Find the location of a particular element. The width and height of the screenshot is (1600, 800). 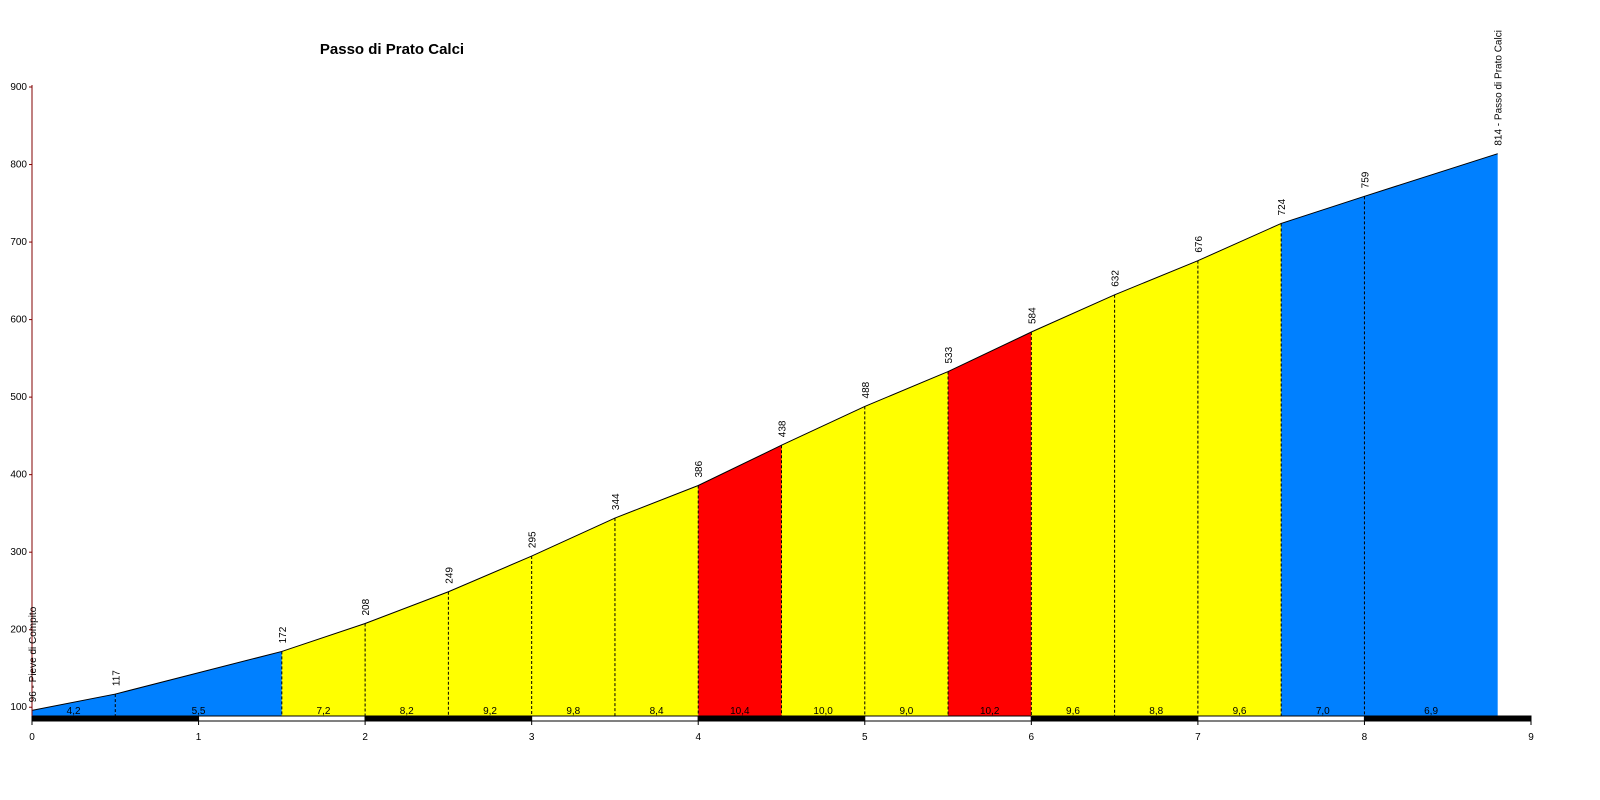

x-tick-label: 2 is located at coordinates (365, 737).